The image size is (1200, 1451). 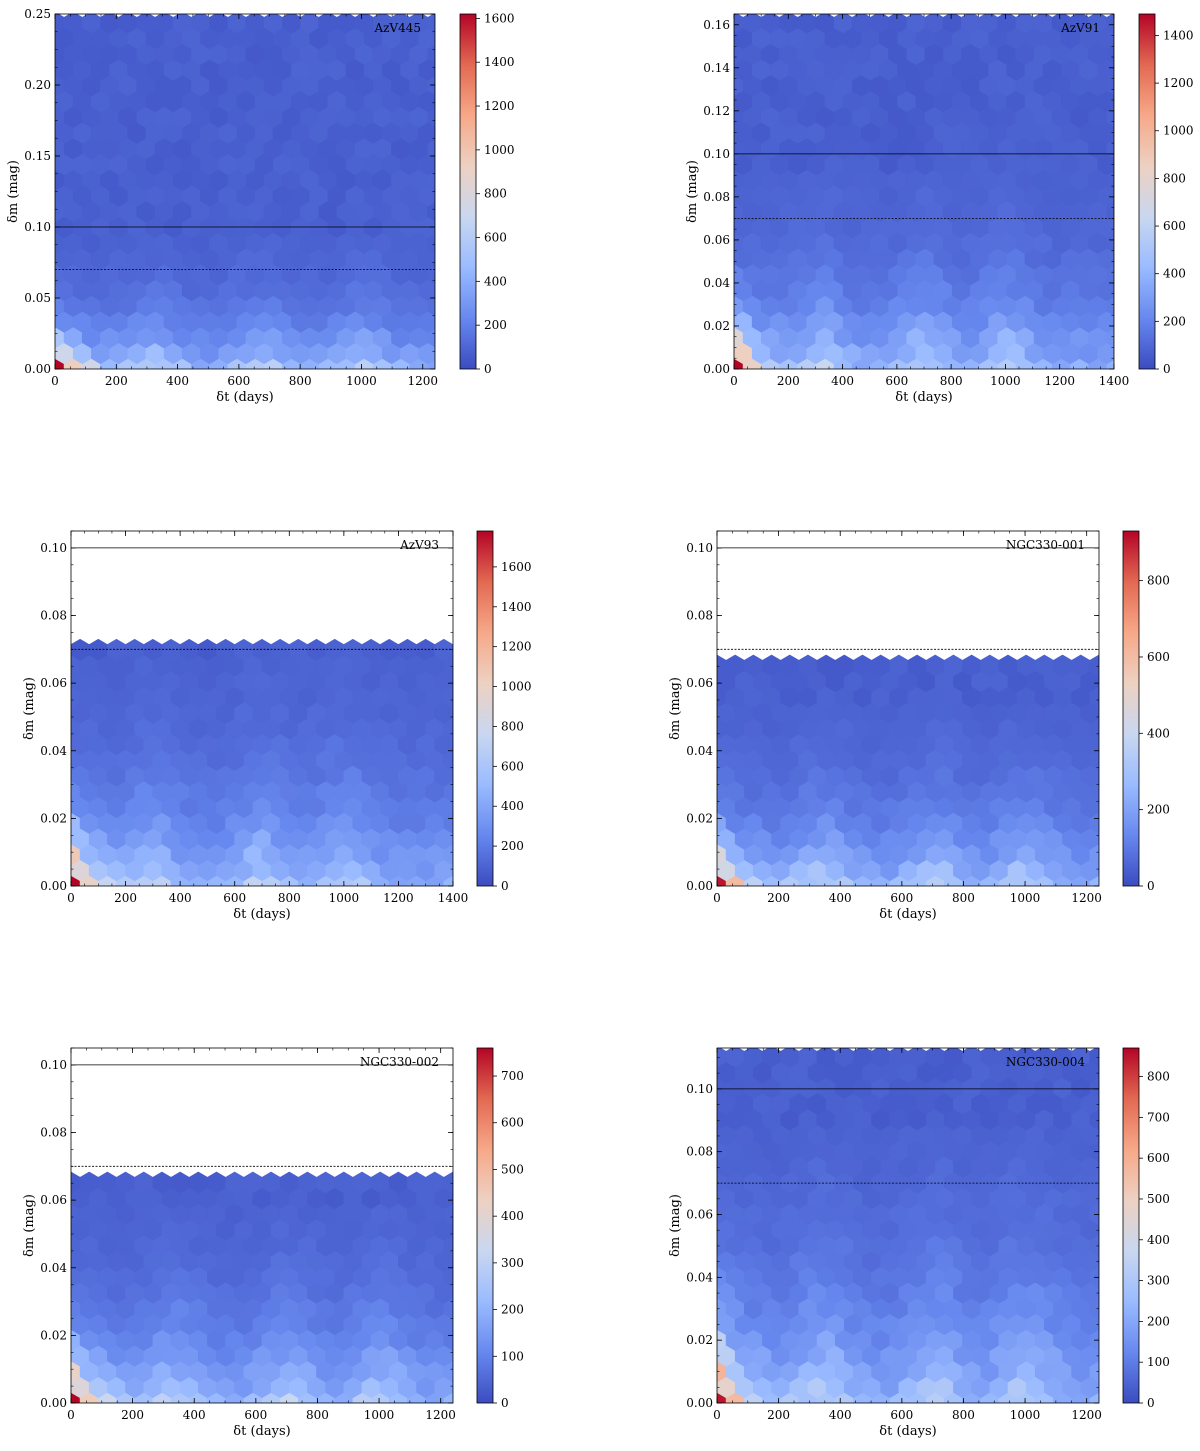 What do you see at coordinates (512, 1263) in the screenshot?
I see `colorbar-tick-label: 300` at bounding box center [512, 1263].